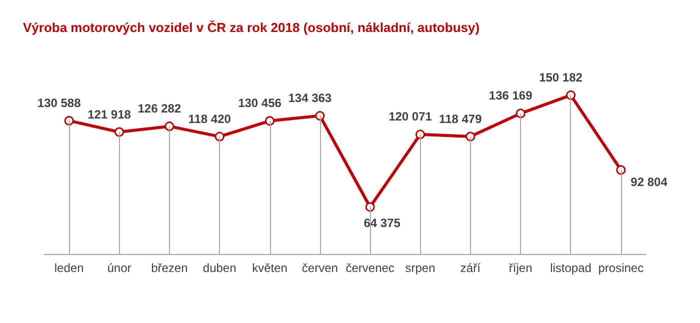 Image resolution: width=700 pixels, height=323 pixels. Describe the element at coordinates (310, 98) in the screenshot. I see `data-label: 134 363` at that location.